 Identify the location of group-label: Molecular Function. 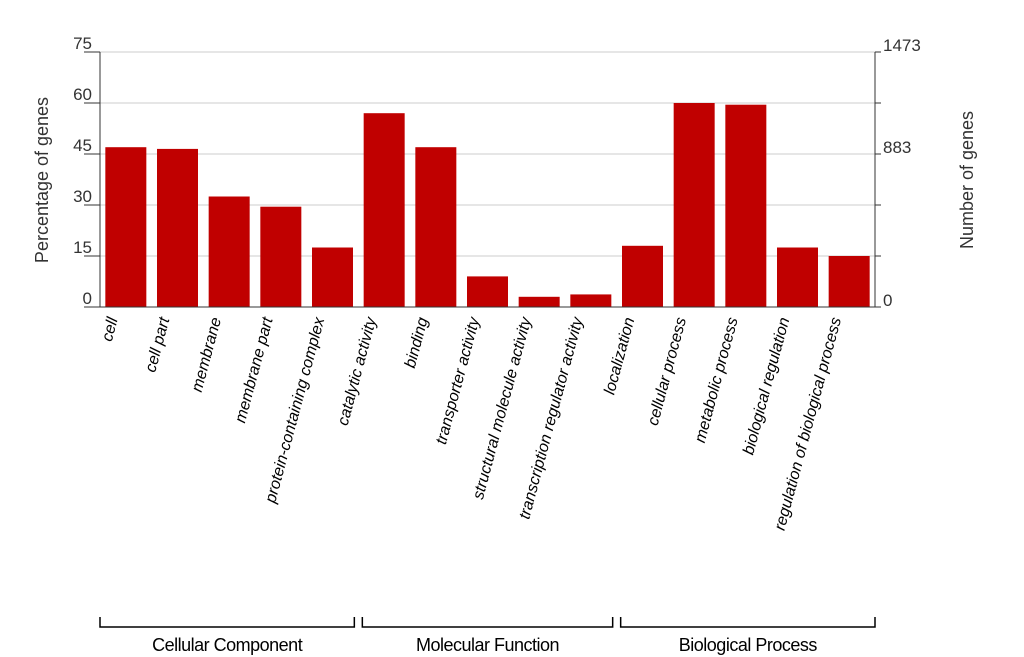
(487, 645).